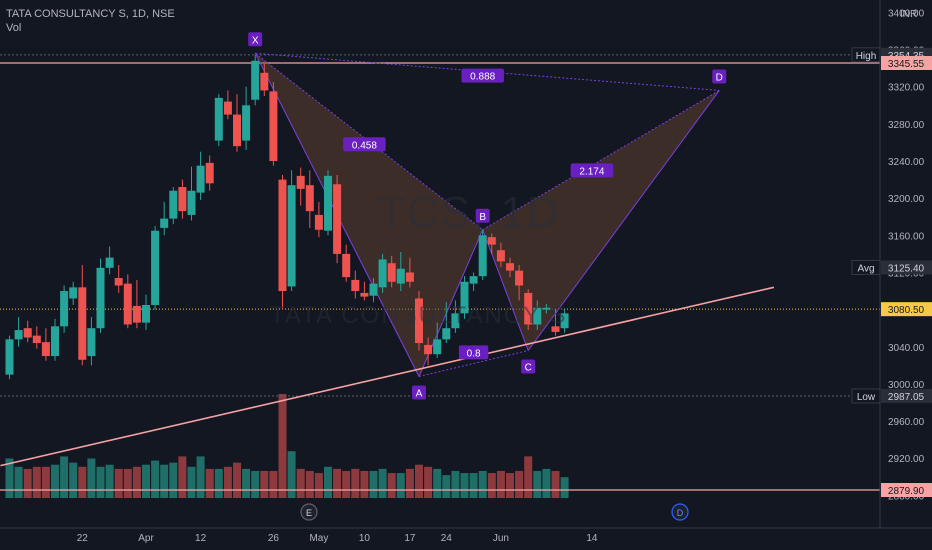 This screenshot has width=932, height=550. I want to click on line-value-tag: 2879.90, so click(906, 491).